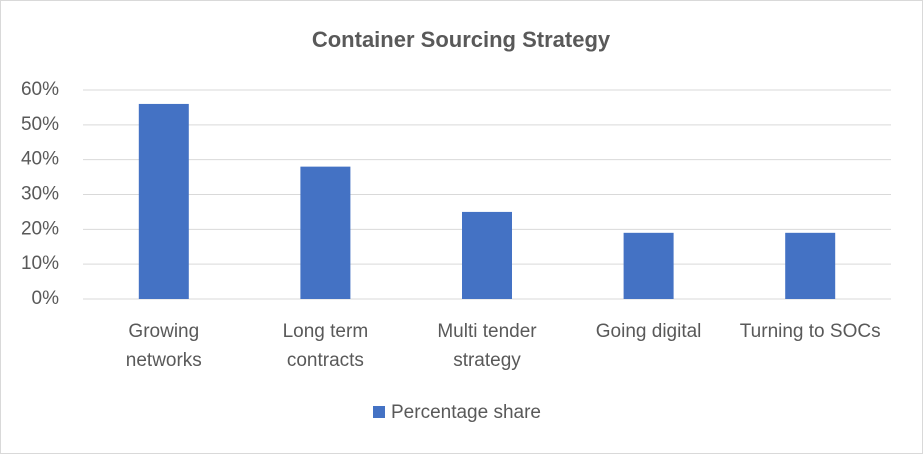  I want to click on y-tick-label: 60%, so click(40, 89).